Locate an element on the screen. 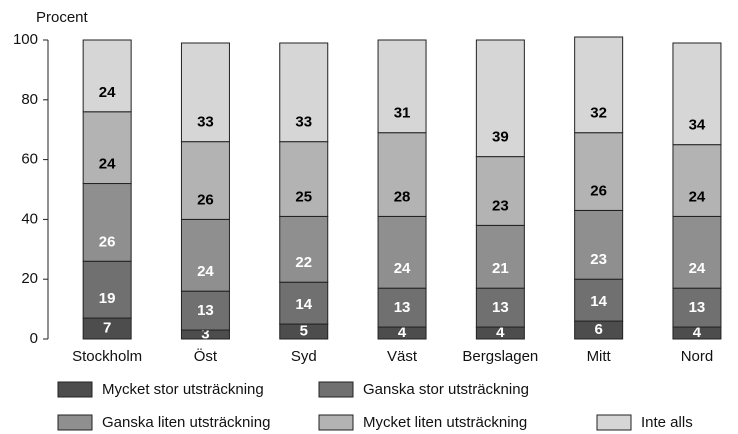 This screenshot has height=434, width=738. value-label: 34 is located at coordinates (697, 125).